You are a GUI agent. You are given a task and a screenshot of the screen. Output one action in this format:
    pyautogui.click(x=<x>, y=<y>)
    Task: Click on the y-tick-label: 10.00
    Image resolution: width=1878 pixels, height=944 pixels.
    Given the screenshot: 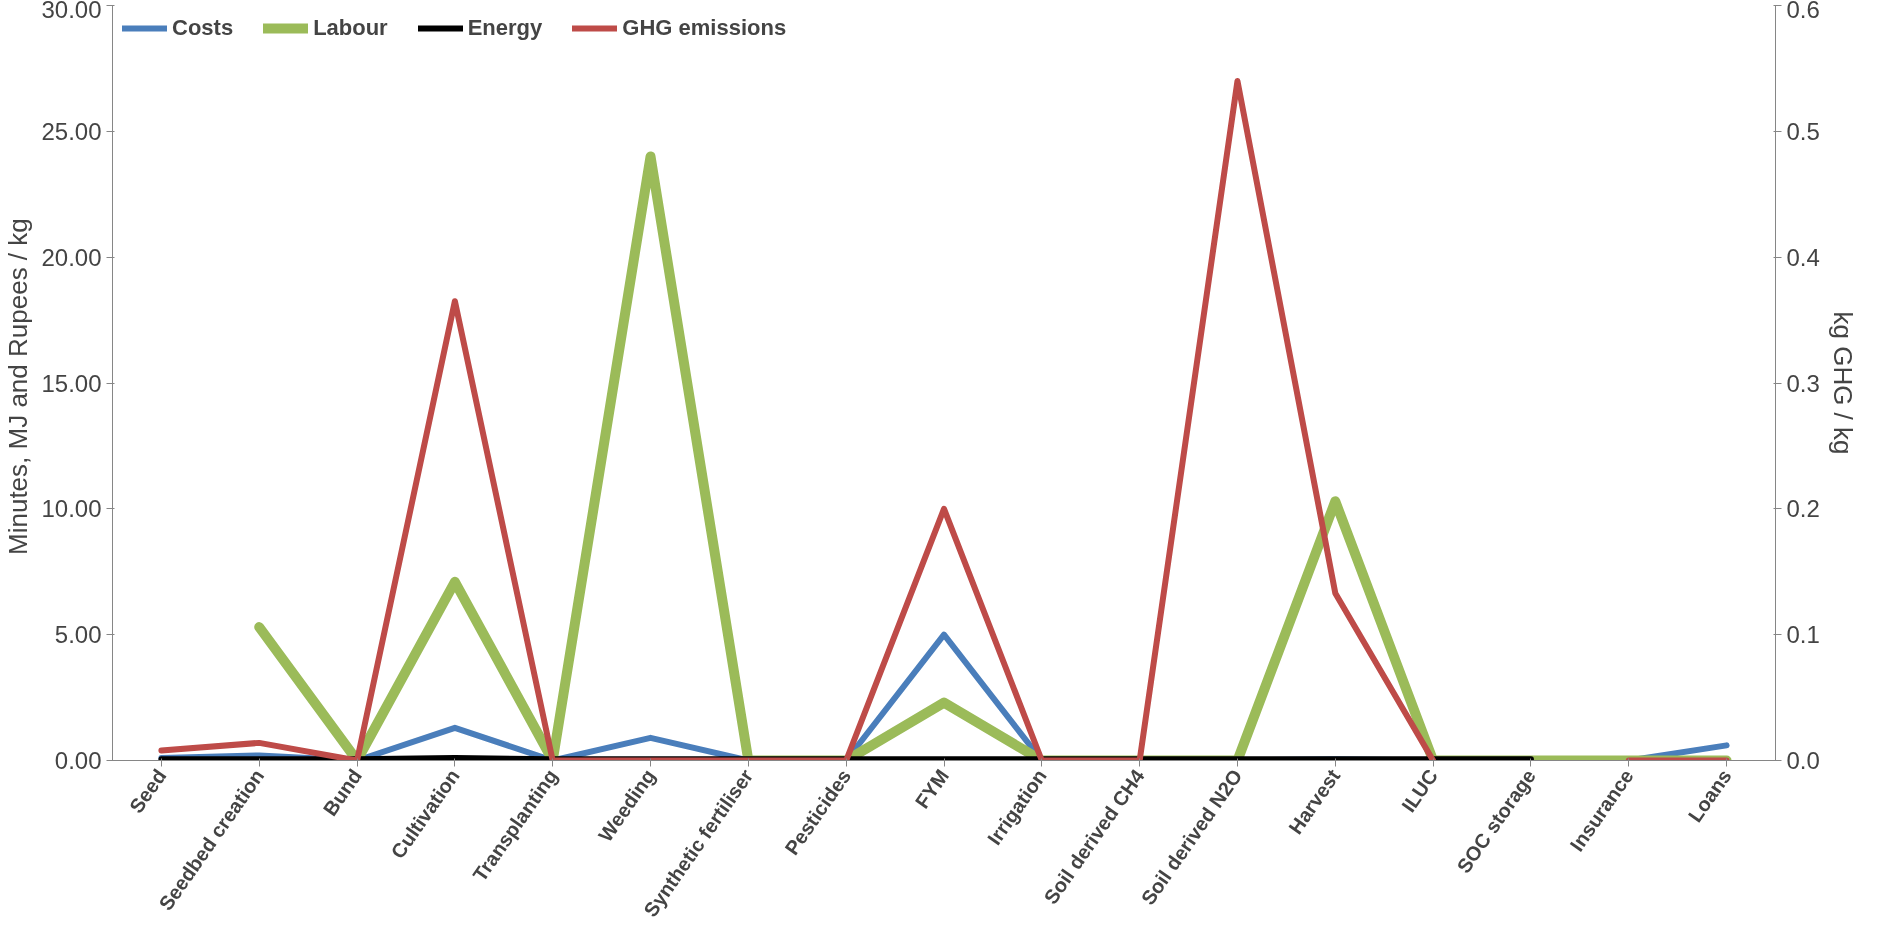 What is the action you would take?
    pyautogui.click(x=71, y=509)
    